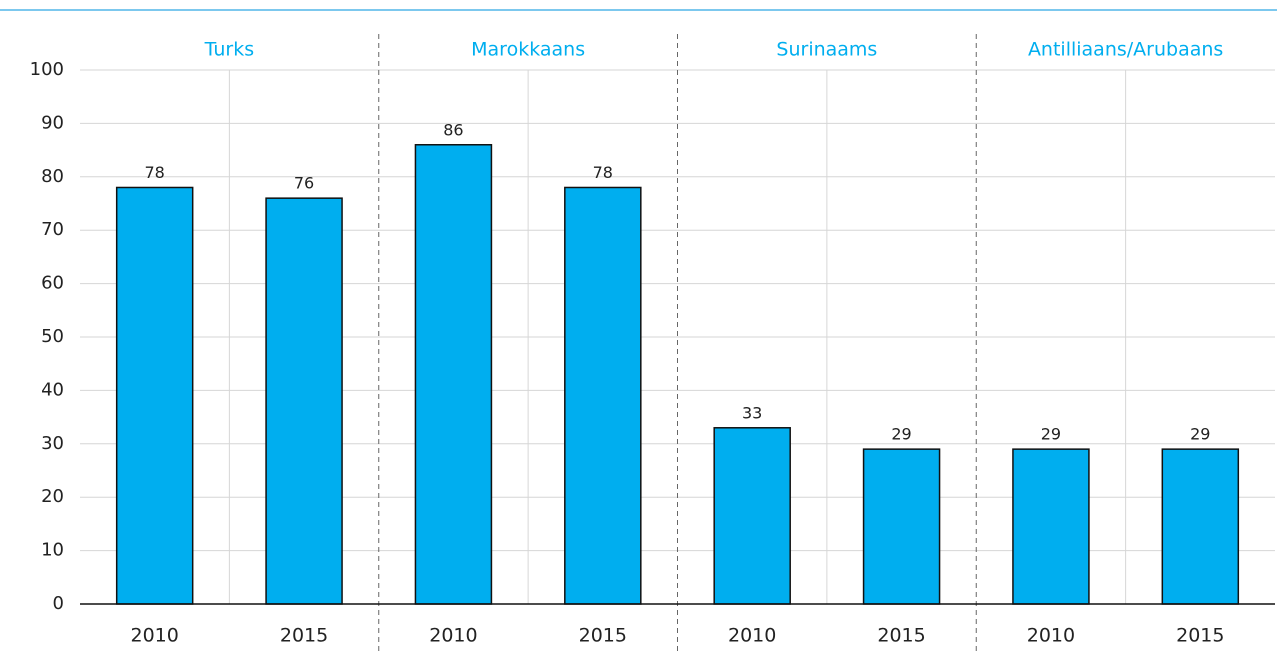 Image resolution: width=1277 pixels, height=671 pixels. What do you see at coordinates (58, 603) in the screenshot?
I see `y-tick-label: 0` at bounding box center [58, 603].